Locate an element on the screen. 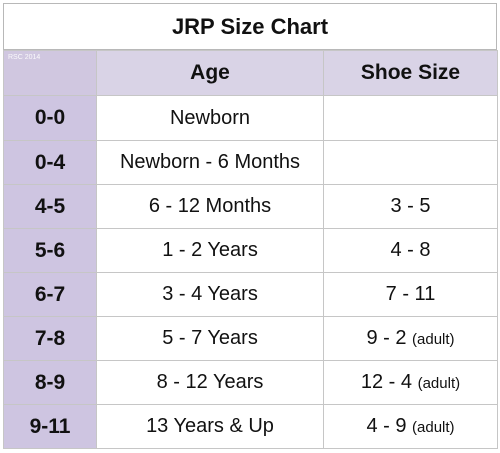 The image size is (500, 453). age-cell: Newborn is located at coordinates (210, 118).